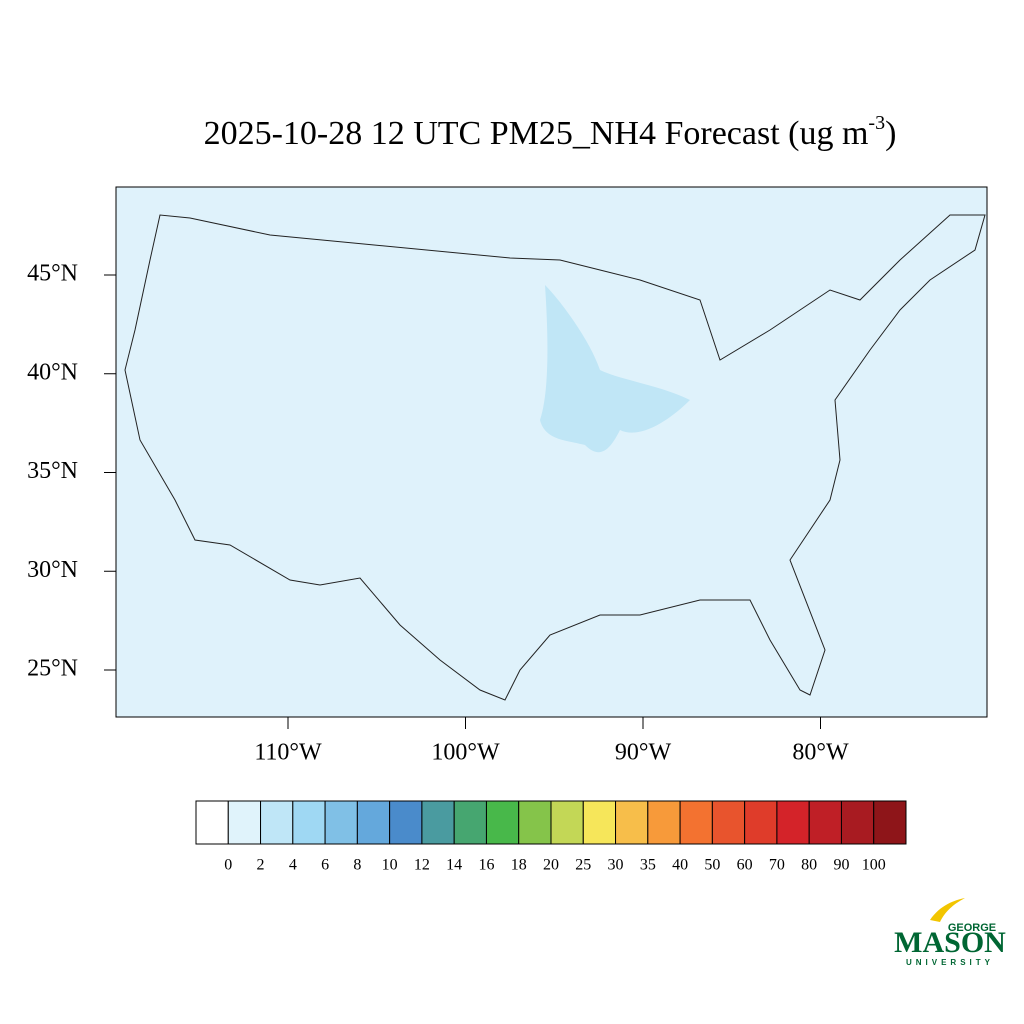 This screenshot has width=1024, height=1024. I want to click on logo-bottom: UNIVERSITY, so click(950, 962).